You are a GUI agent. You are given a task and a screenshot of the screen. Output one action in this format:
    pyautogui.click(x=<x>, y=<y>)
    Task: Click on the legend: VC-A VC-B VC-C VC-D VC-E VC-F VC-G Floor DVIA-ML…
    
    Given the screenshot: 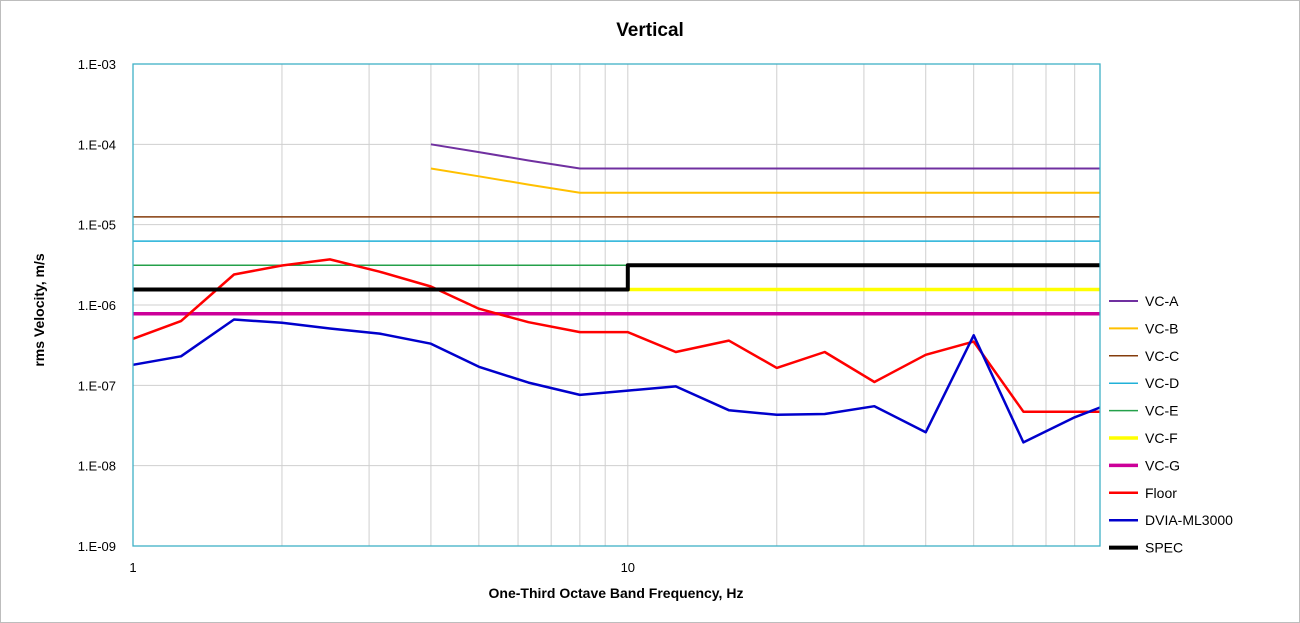 What is the action you would take?
    pyautogui.click(x=1171, y=424)
    